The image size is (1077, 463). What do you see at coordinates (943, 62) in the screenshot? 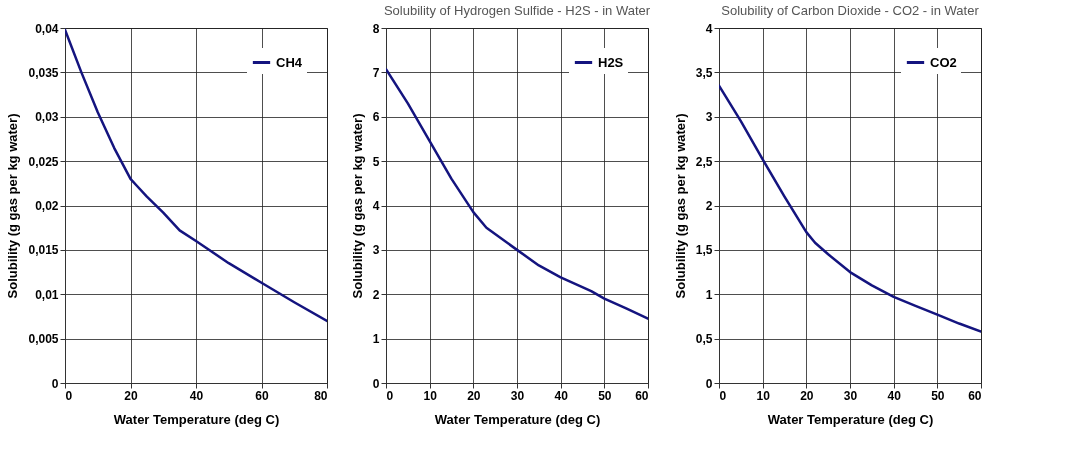
I see `legend-label: CO2` at bounding box center [943, 62].